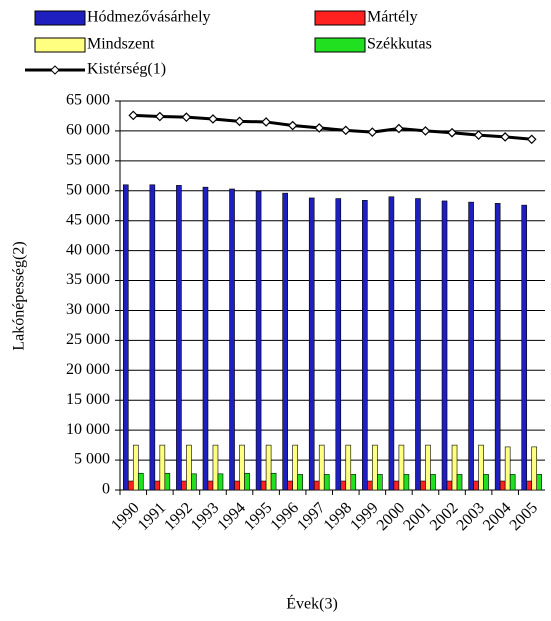  Describe the element at coordinates (88, 399) in the screenshot. I see `y-tick-label: 15 000` at that location.